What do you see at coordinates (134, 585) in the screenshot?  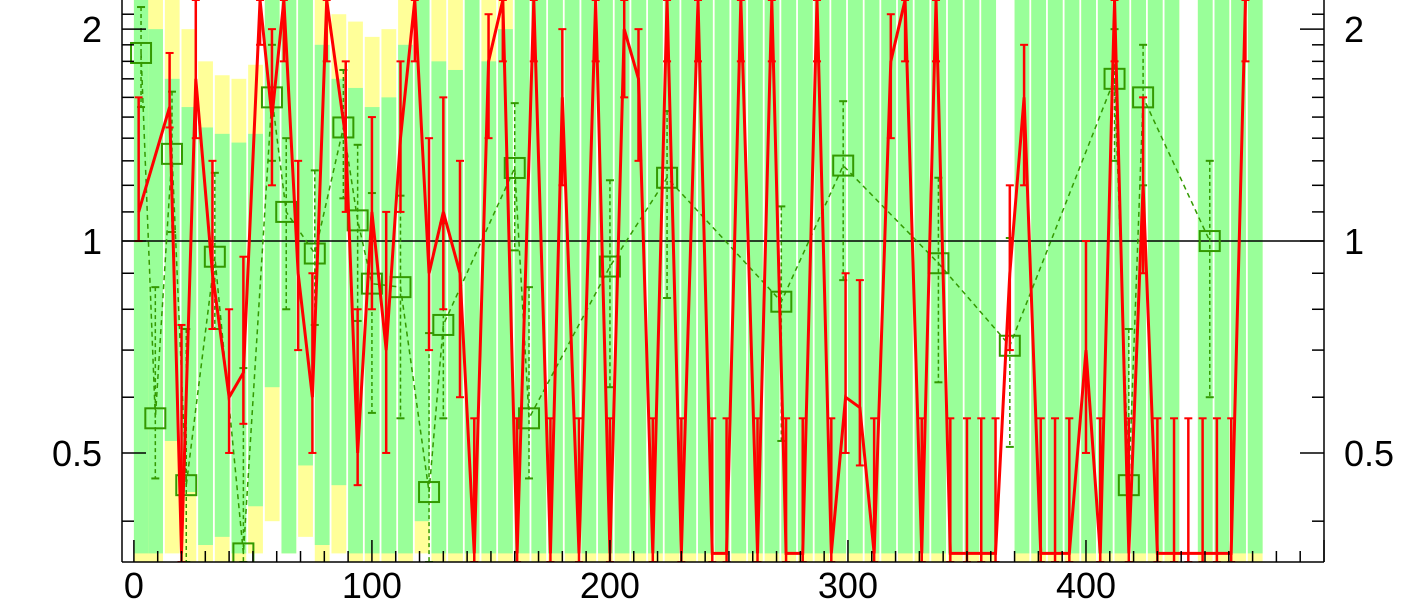 I see `x-tick-label: 0` at bounding box center [134, 585].